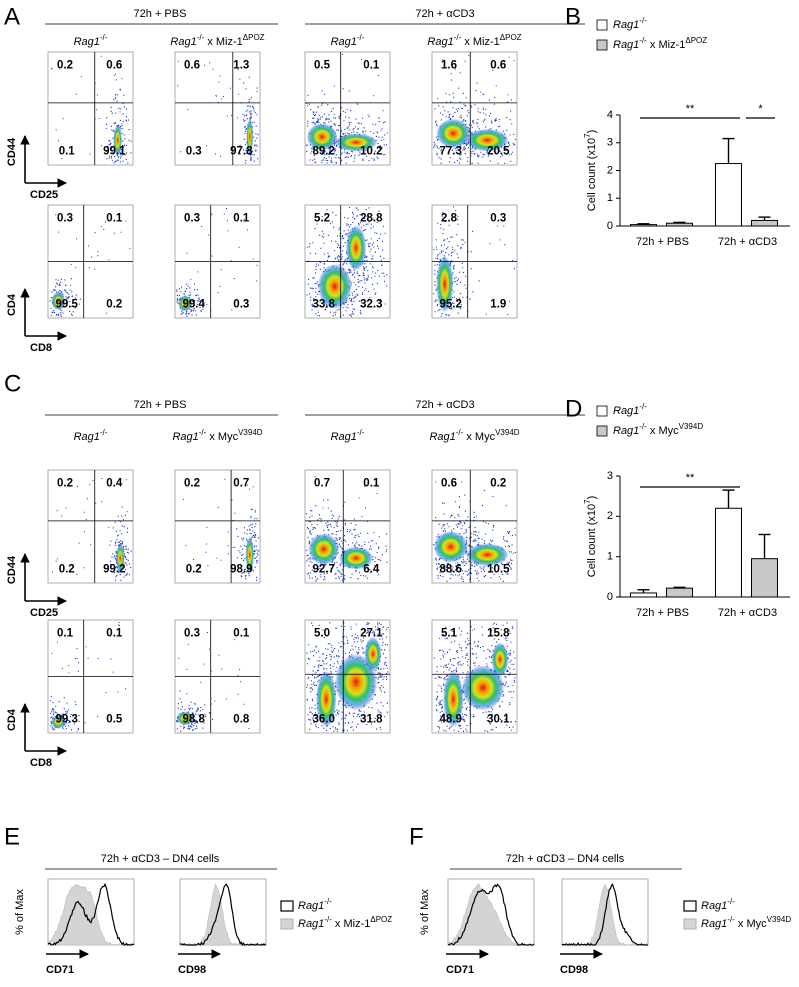  What do you see at coordinates (371, 719) in the screenshot?
I see `quadrant-value: 31.8` at bounding box center [371, 719].